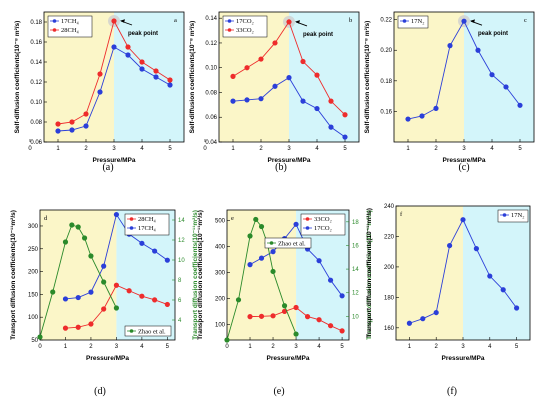 This screenshot has width=550, height=406. Describe the element at coordinates (386, 51) in the screenshot. I see `y-tick-label: 0.20` at that location.